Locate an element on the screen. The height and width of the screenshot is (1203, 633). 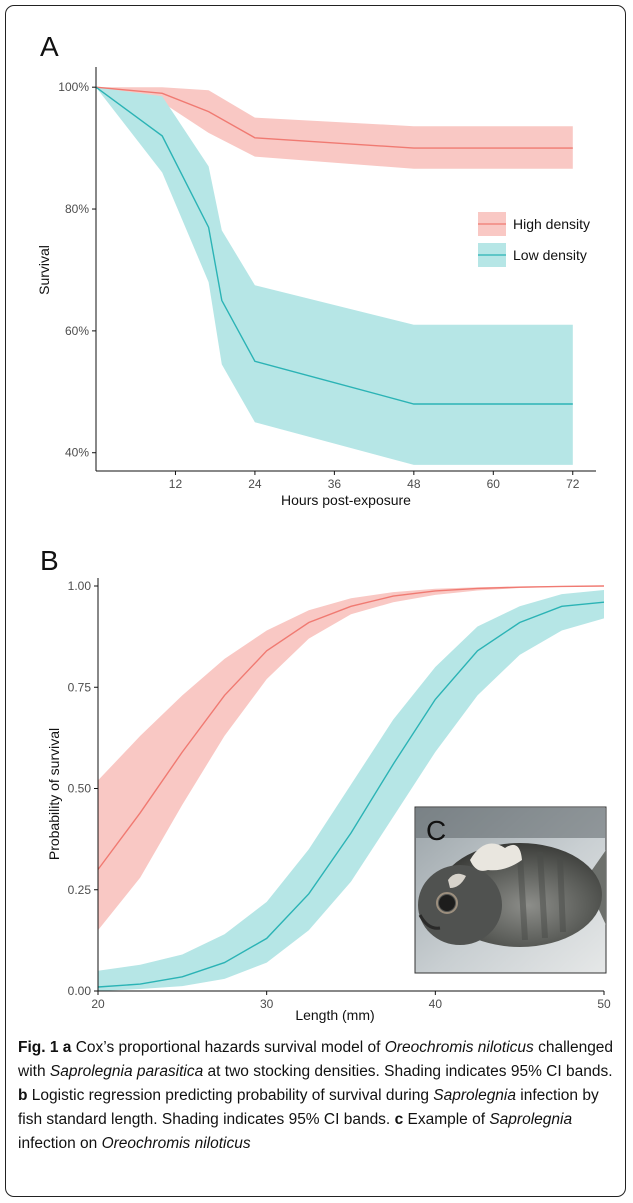
caption-a-pathogen: Saprolegnia parasitica is located at coordinates (126, 1071).